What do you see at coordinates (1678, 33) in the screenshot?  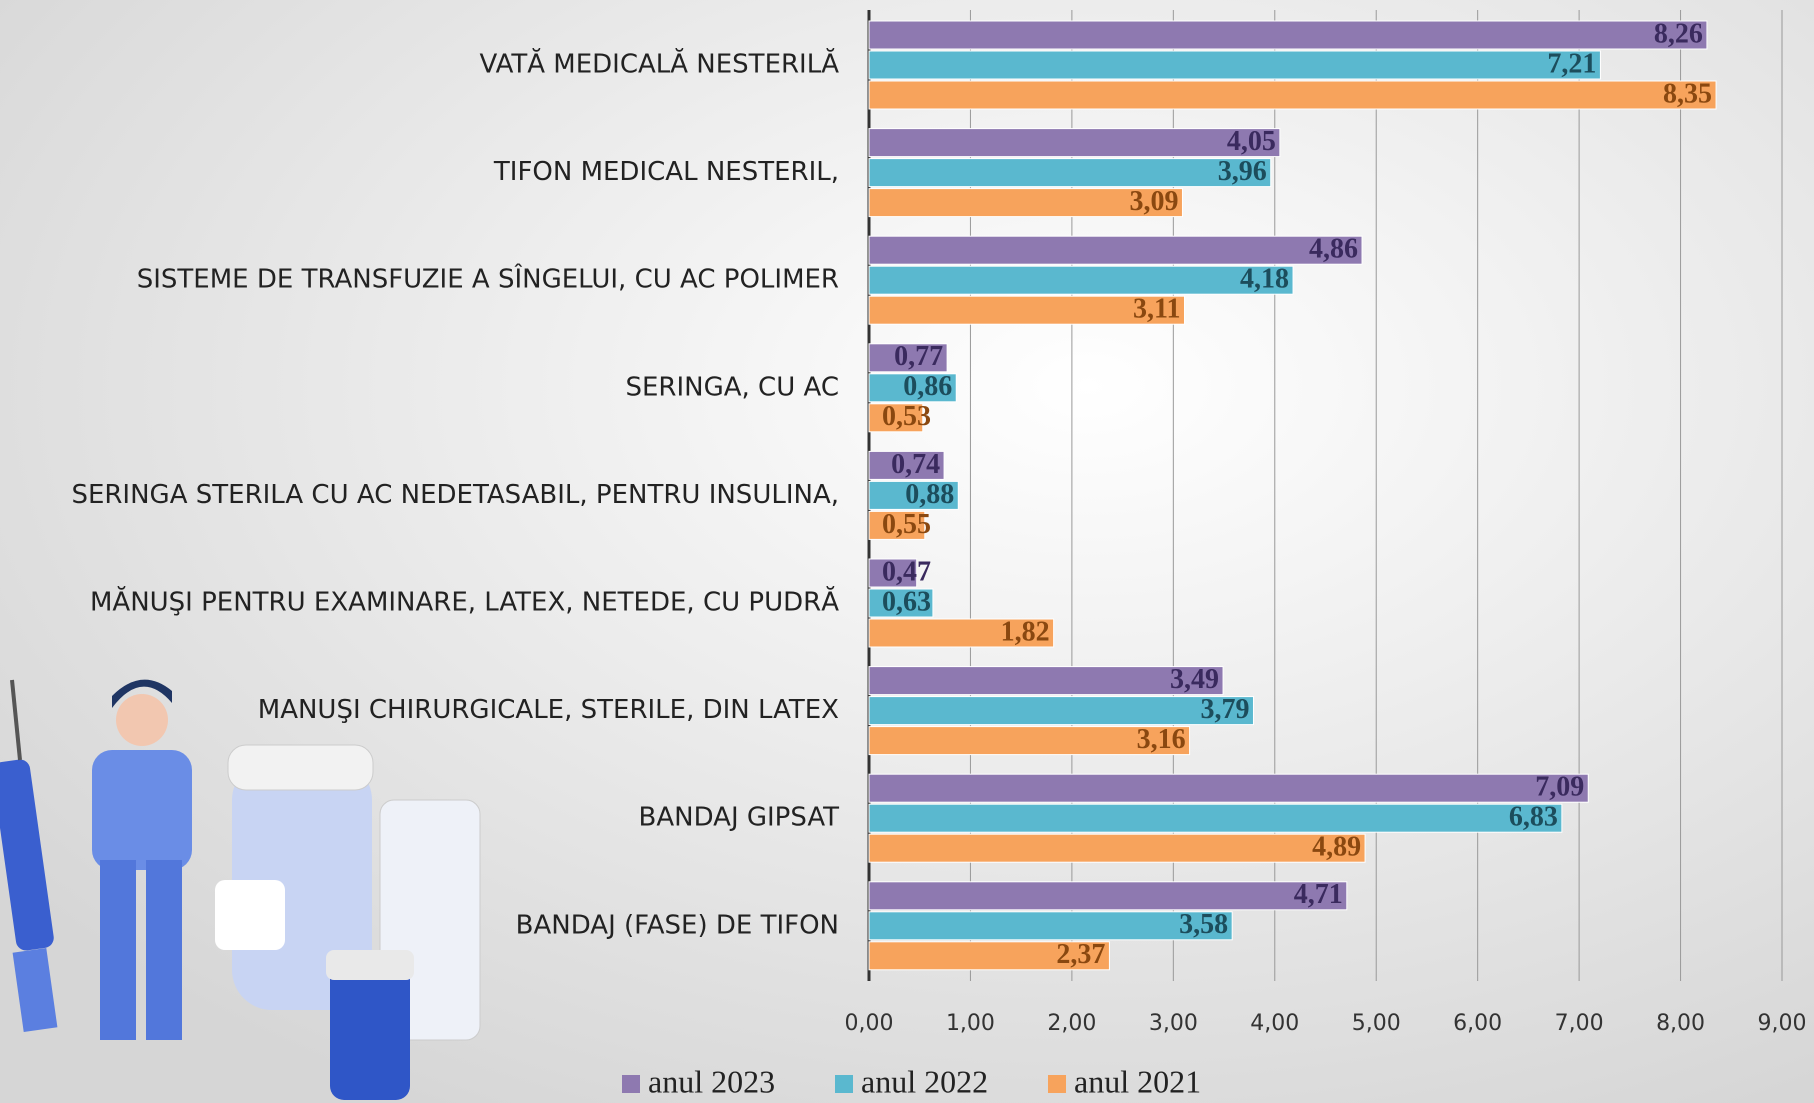 I see `value-label: 8,26` at bounding box center [1678, 33].